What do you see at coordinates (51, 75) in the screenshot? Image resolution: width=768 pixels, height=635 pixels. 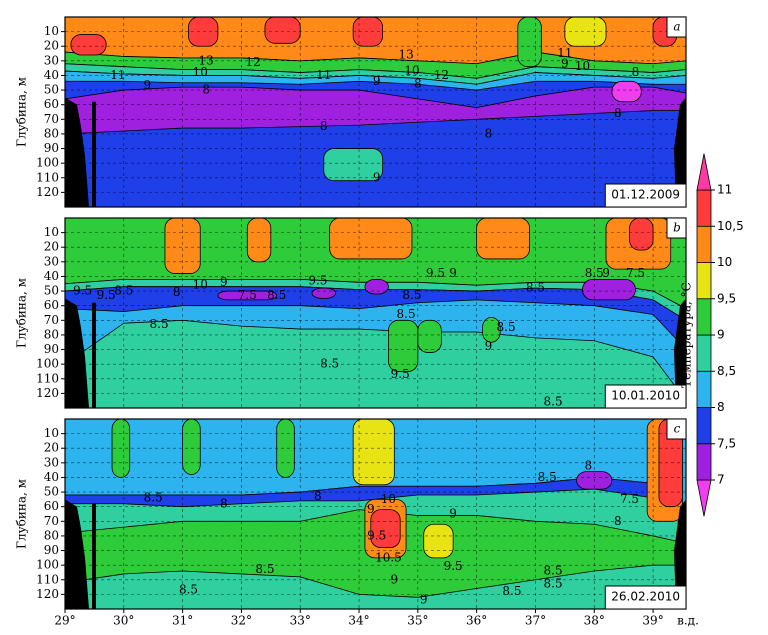 I see `y-tick-label: 40` at bounding box center [51, 75].